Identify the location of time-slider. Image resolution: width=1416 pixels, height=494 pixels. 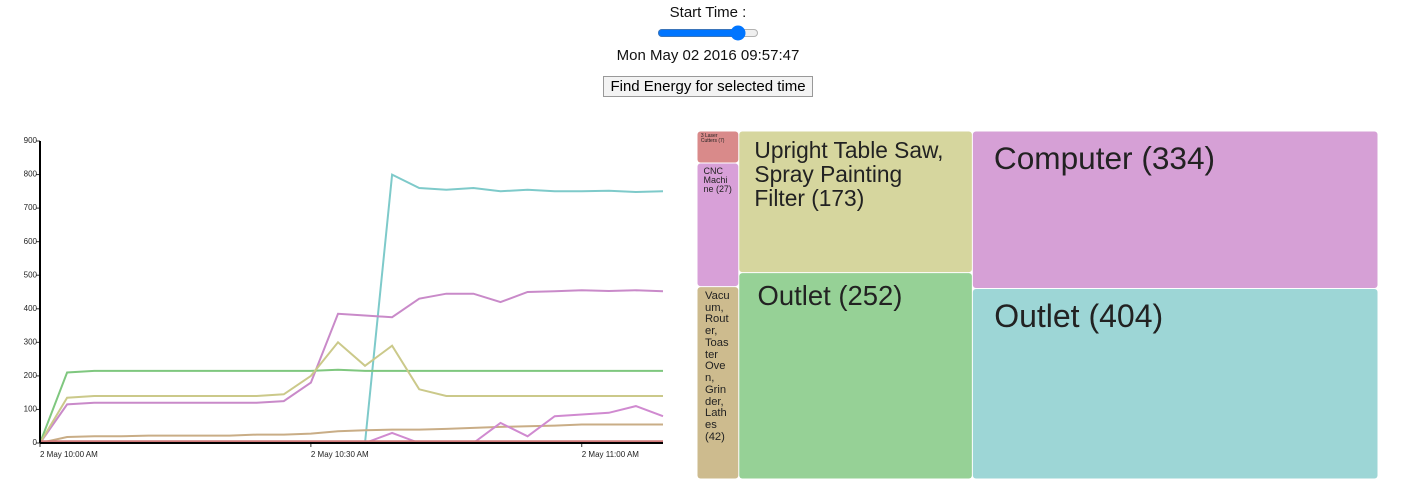
(708, 33).